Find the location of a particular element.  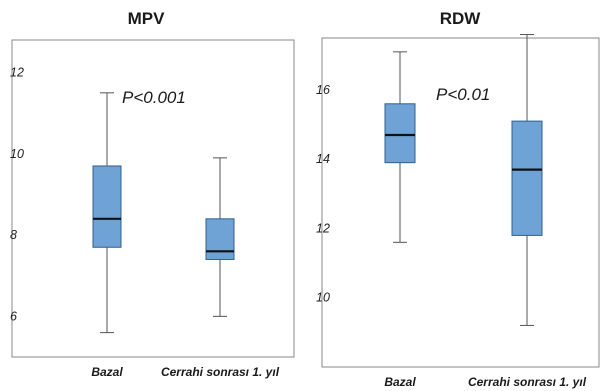

chart-2-y-tick-label: 10 is located at coordinates (323, 298).